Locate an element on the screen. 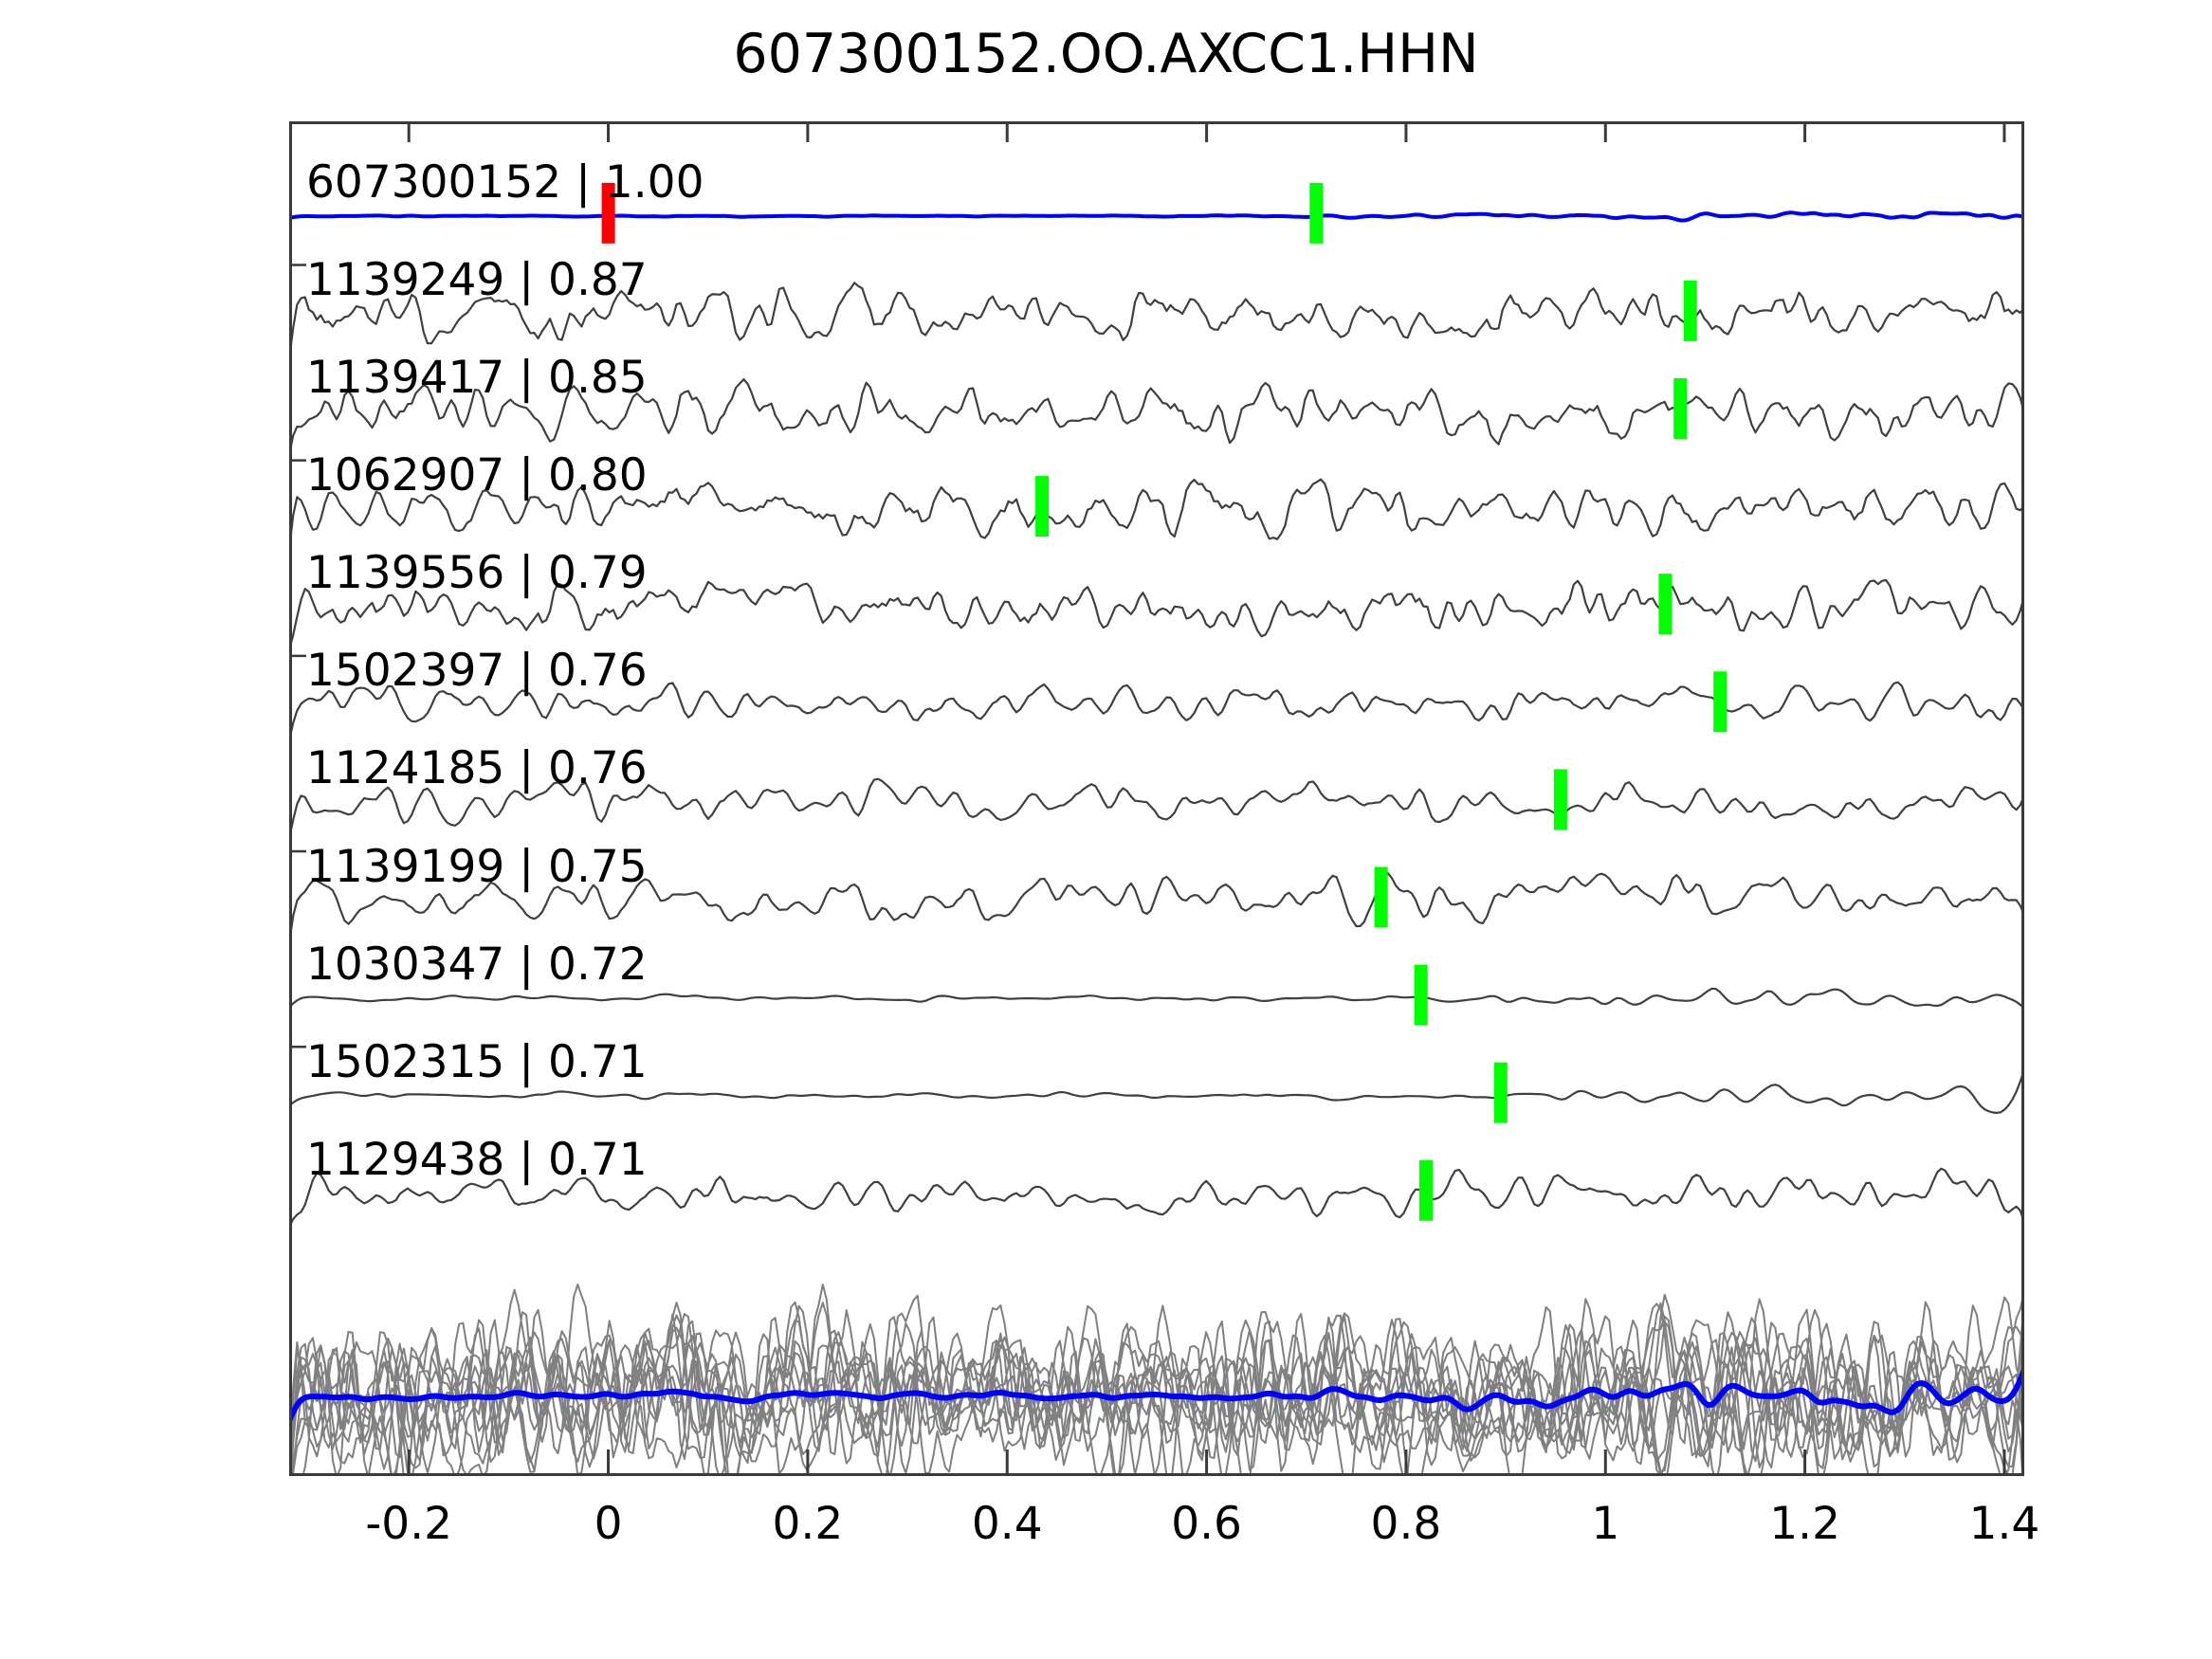 This screenshot has width=2212, height=1659. x-axis-tick-labels: -0.2 0 0.2 0.4 0.6 0.8 1 1.2 1.4 is located at coordinates (1164, 1526).